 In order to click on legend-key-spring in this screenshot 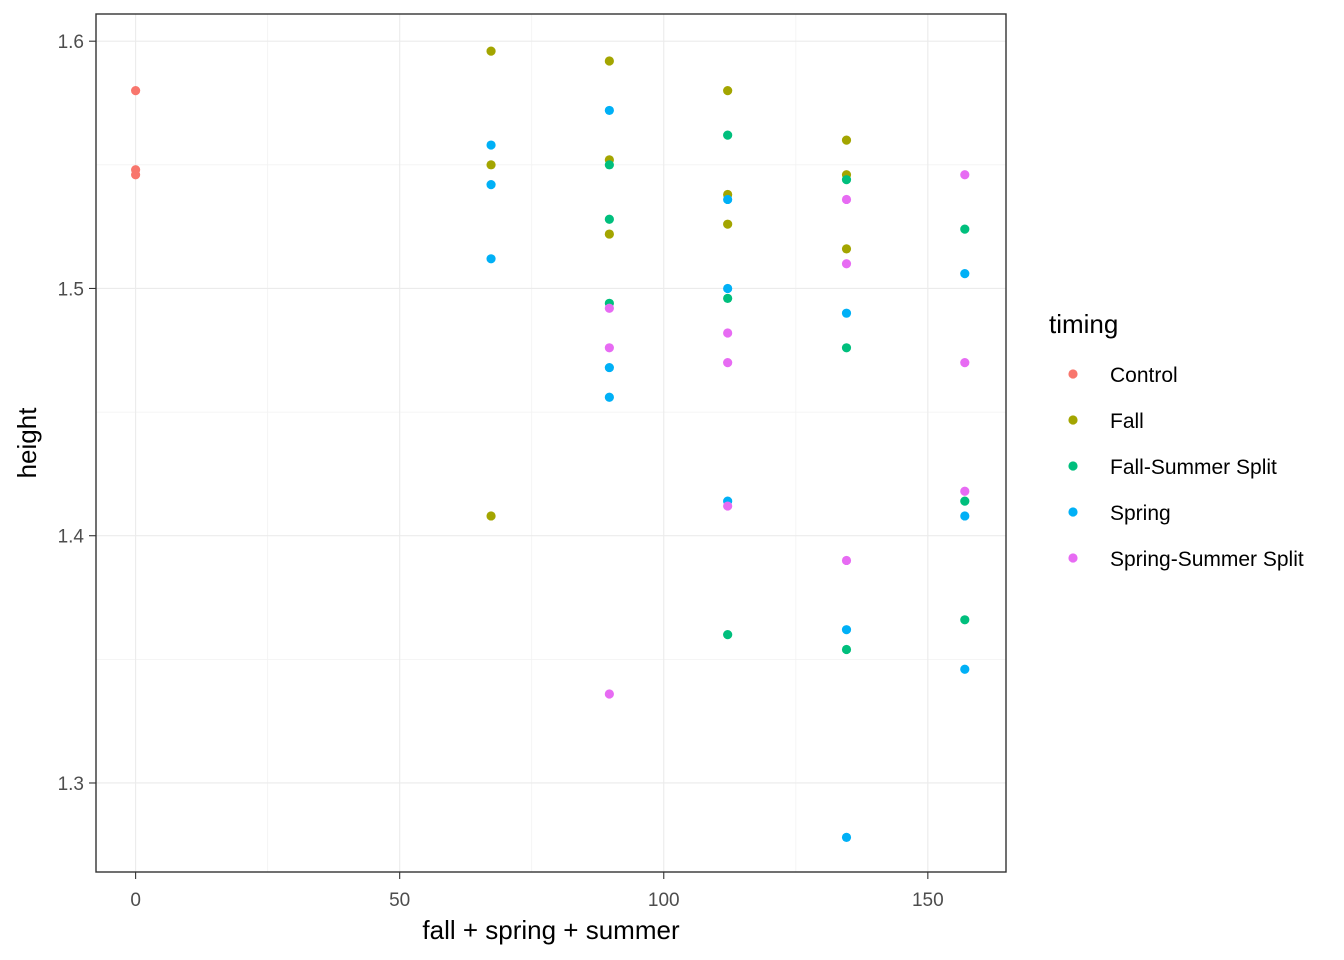, I will do `click(1073, 512)`.